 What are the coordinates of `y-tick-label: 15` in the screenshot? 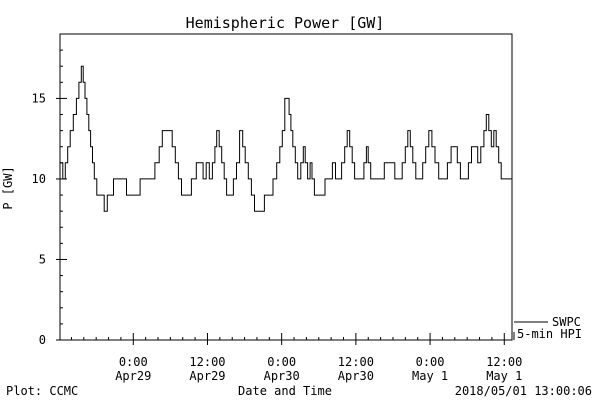 It's located at (39, 98).